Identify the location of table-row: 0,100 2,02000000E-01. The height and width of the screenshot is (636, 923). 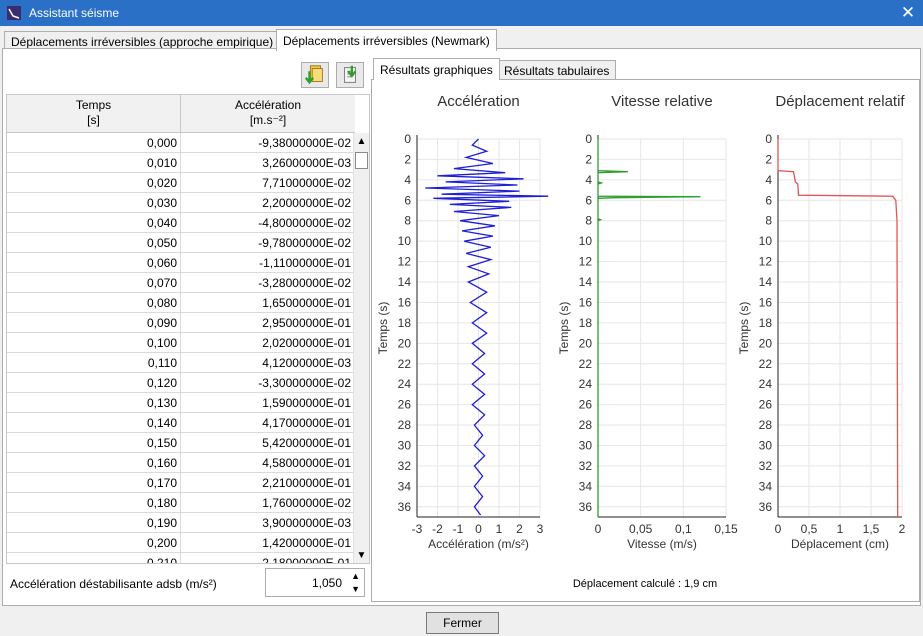
(181, 343).